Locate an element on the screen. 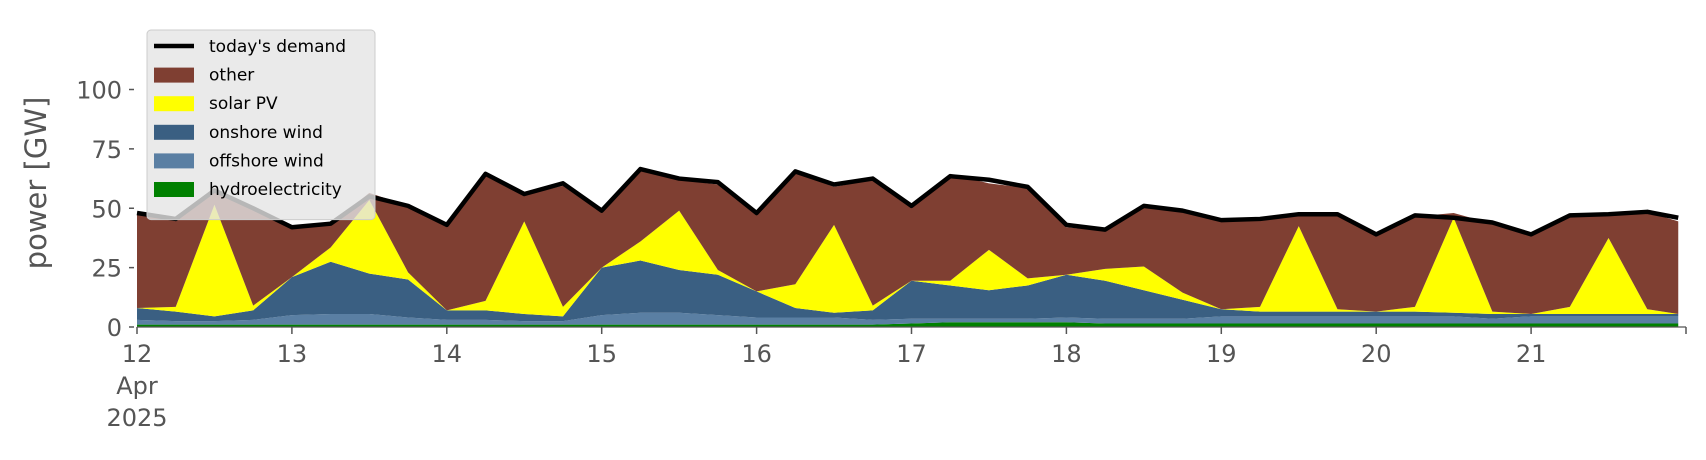 The image size is (1706, 460). line-today-s-demand is located at coordinates (907, 201).